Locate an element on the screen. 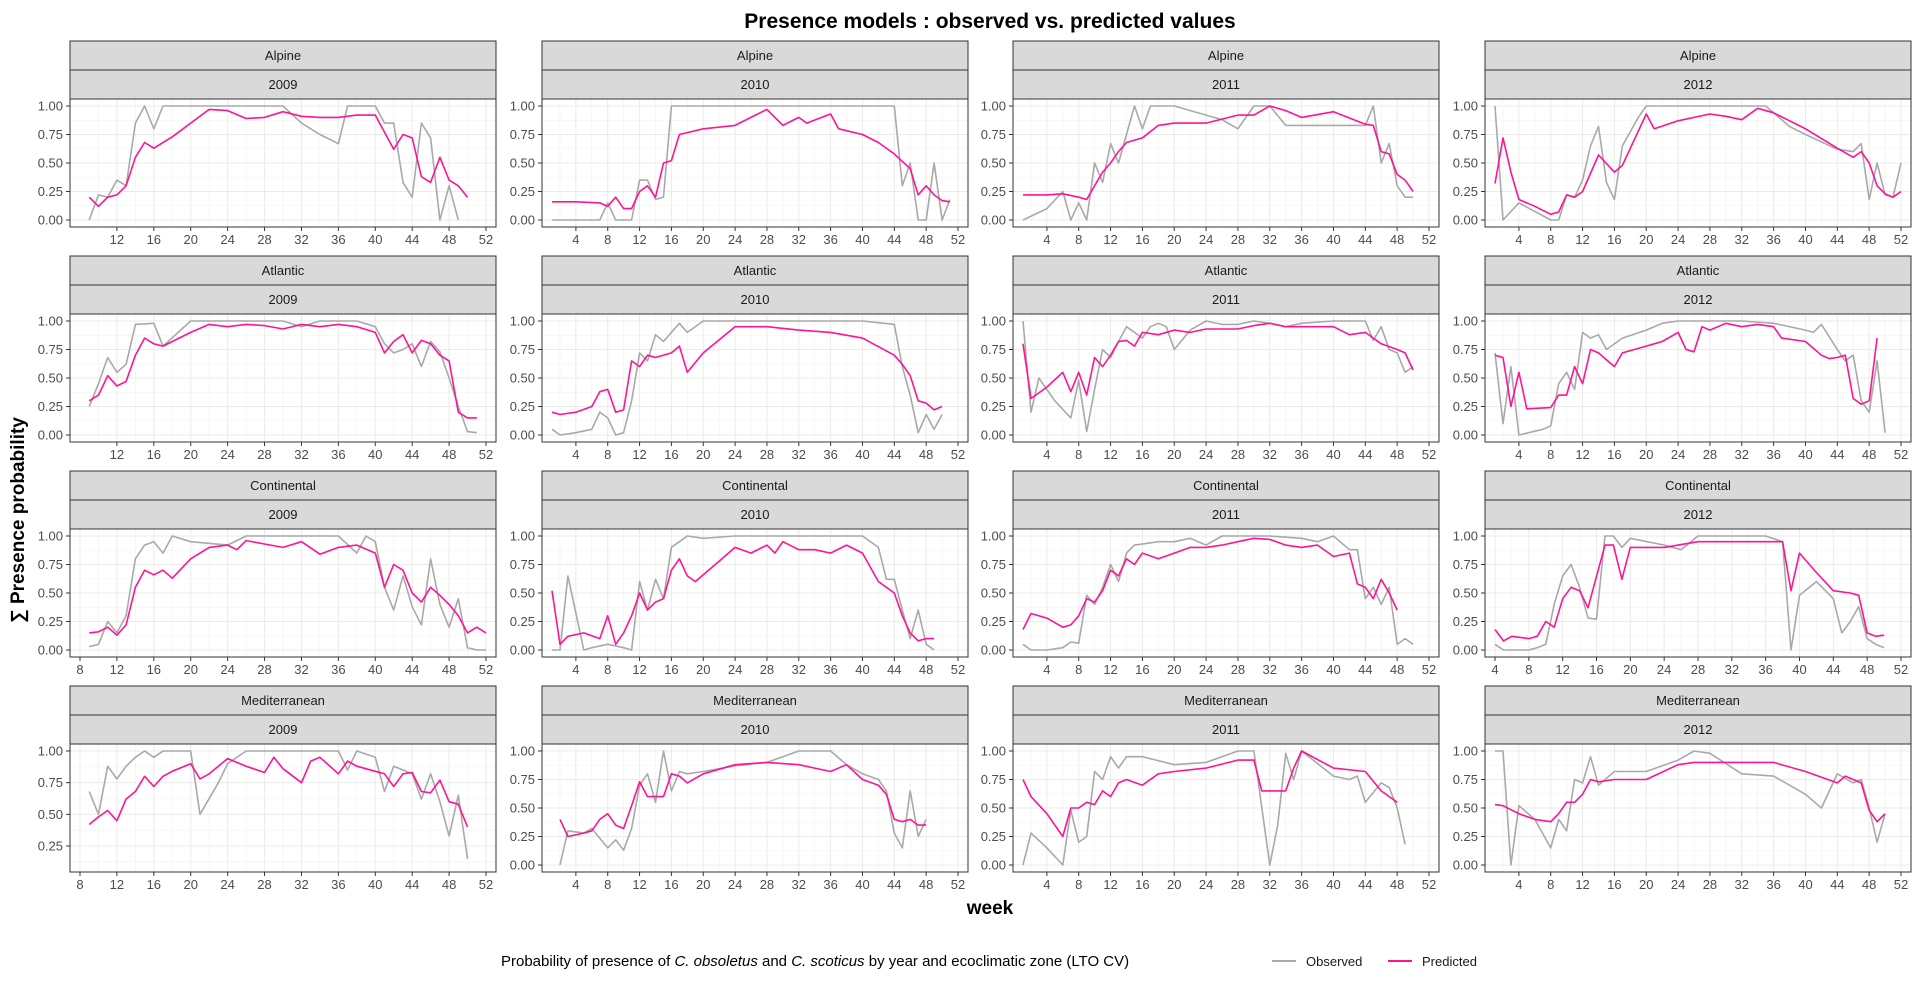  x-tick-label: 36 is located at coordinates (1765, 669).